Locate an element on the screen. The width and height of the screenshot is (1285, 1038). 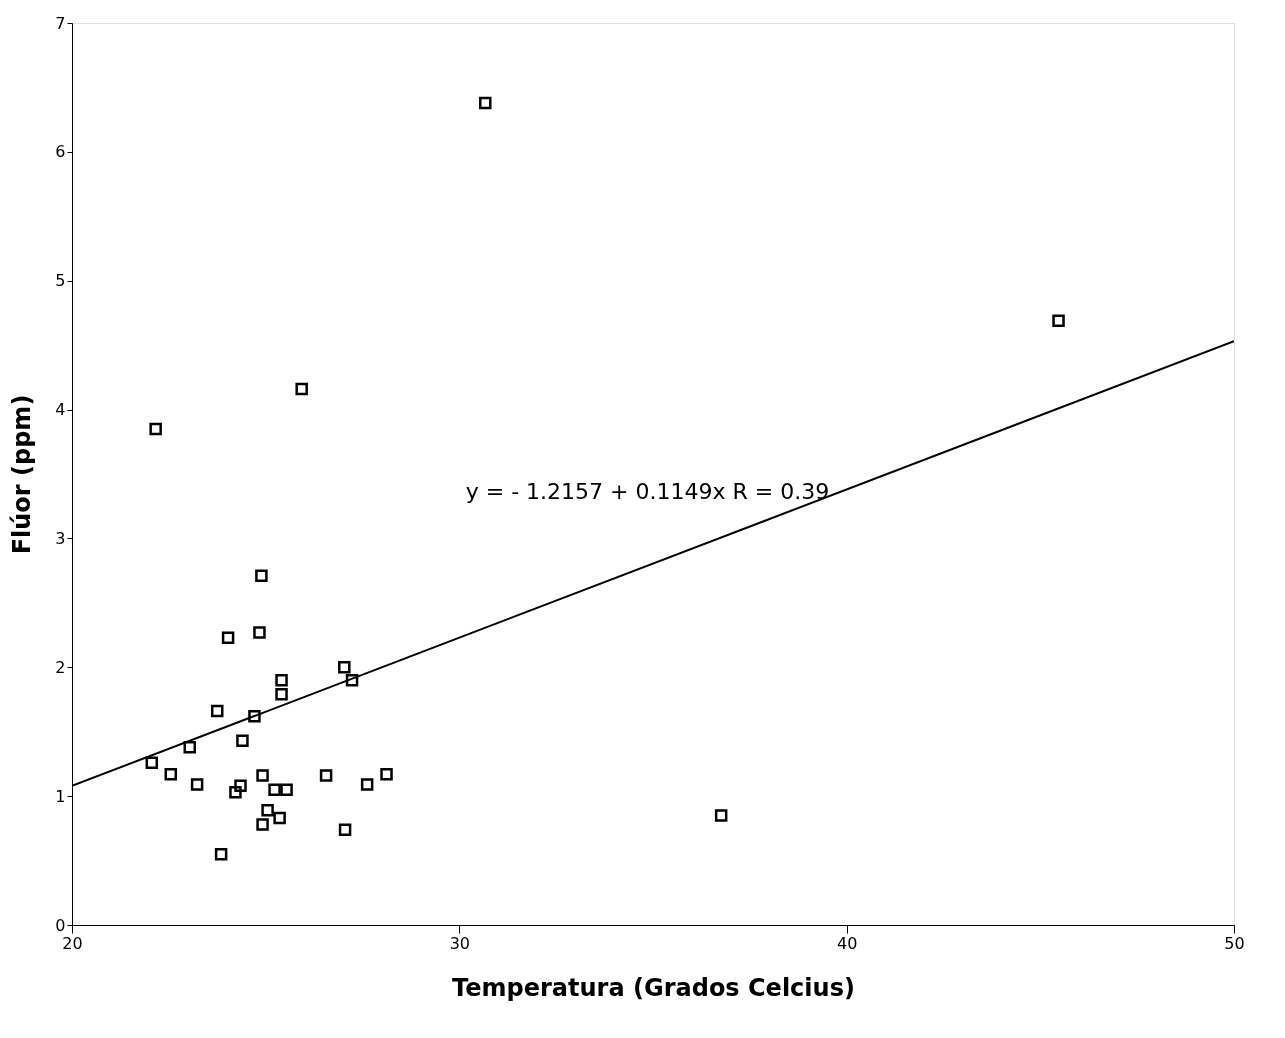
y-tick-label: 5 is located at coordinates (60, 281).